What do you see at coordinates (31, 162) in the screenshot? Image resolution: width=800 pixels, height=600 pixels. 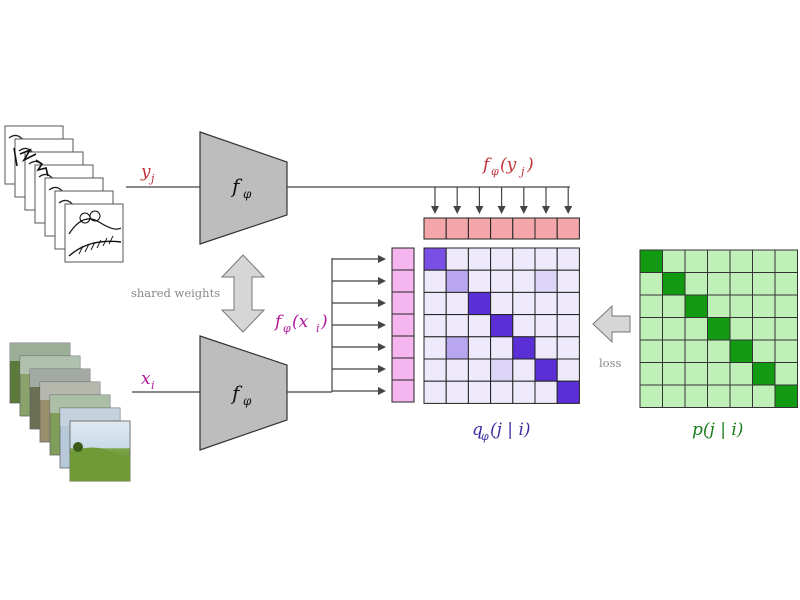 I see `sketch-scribbles` at bounding box center [31, 162].